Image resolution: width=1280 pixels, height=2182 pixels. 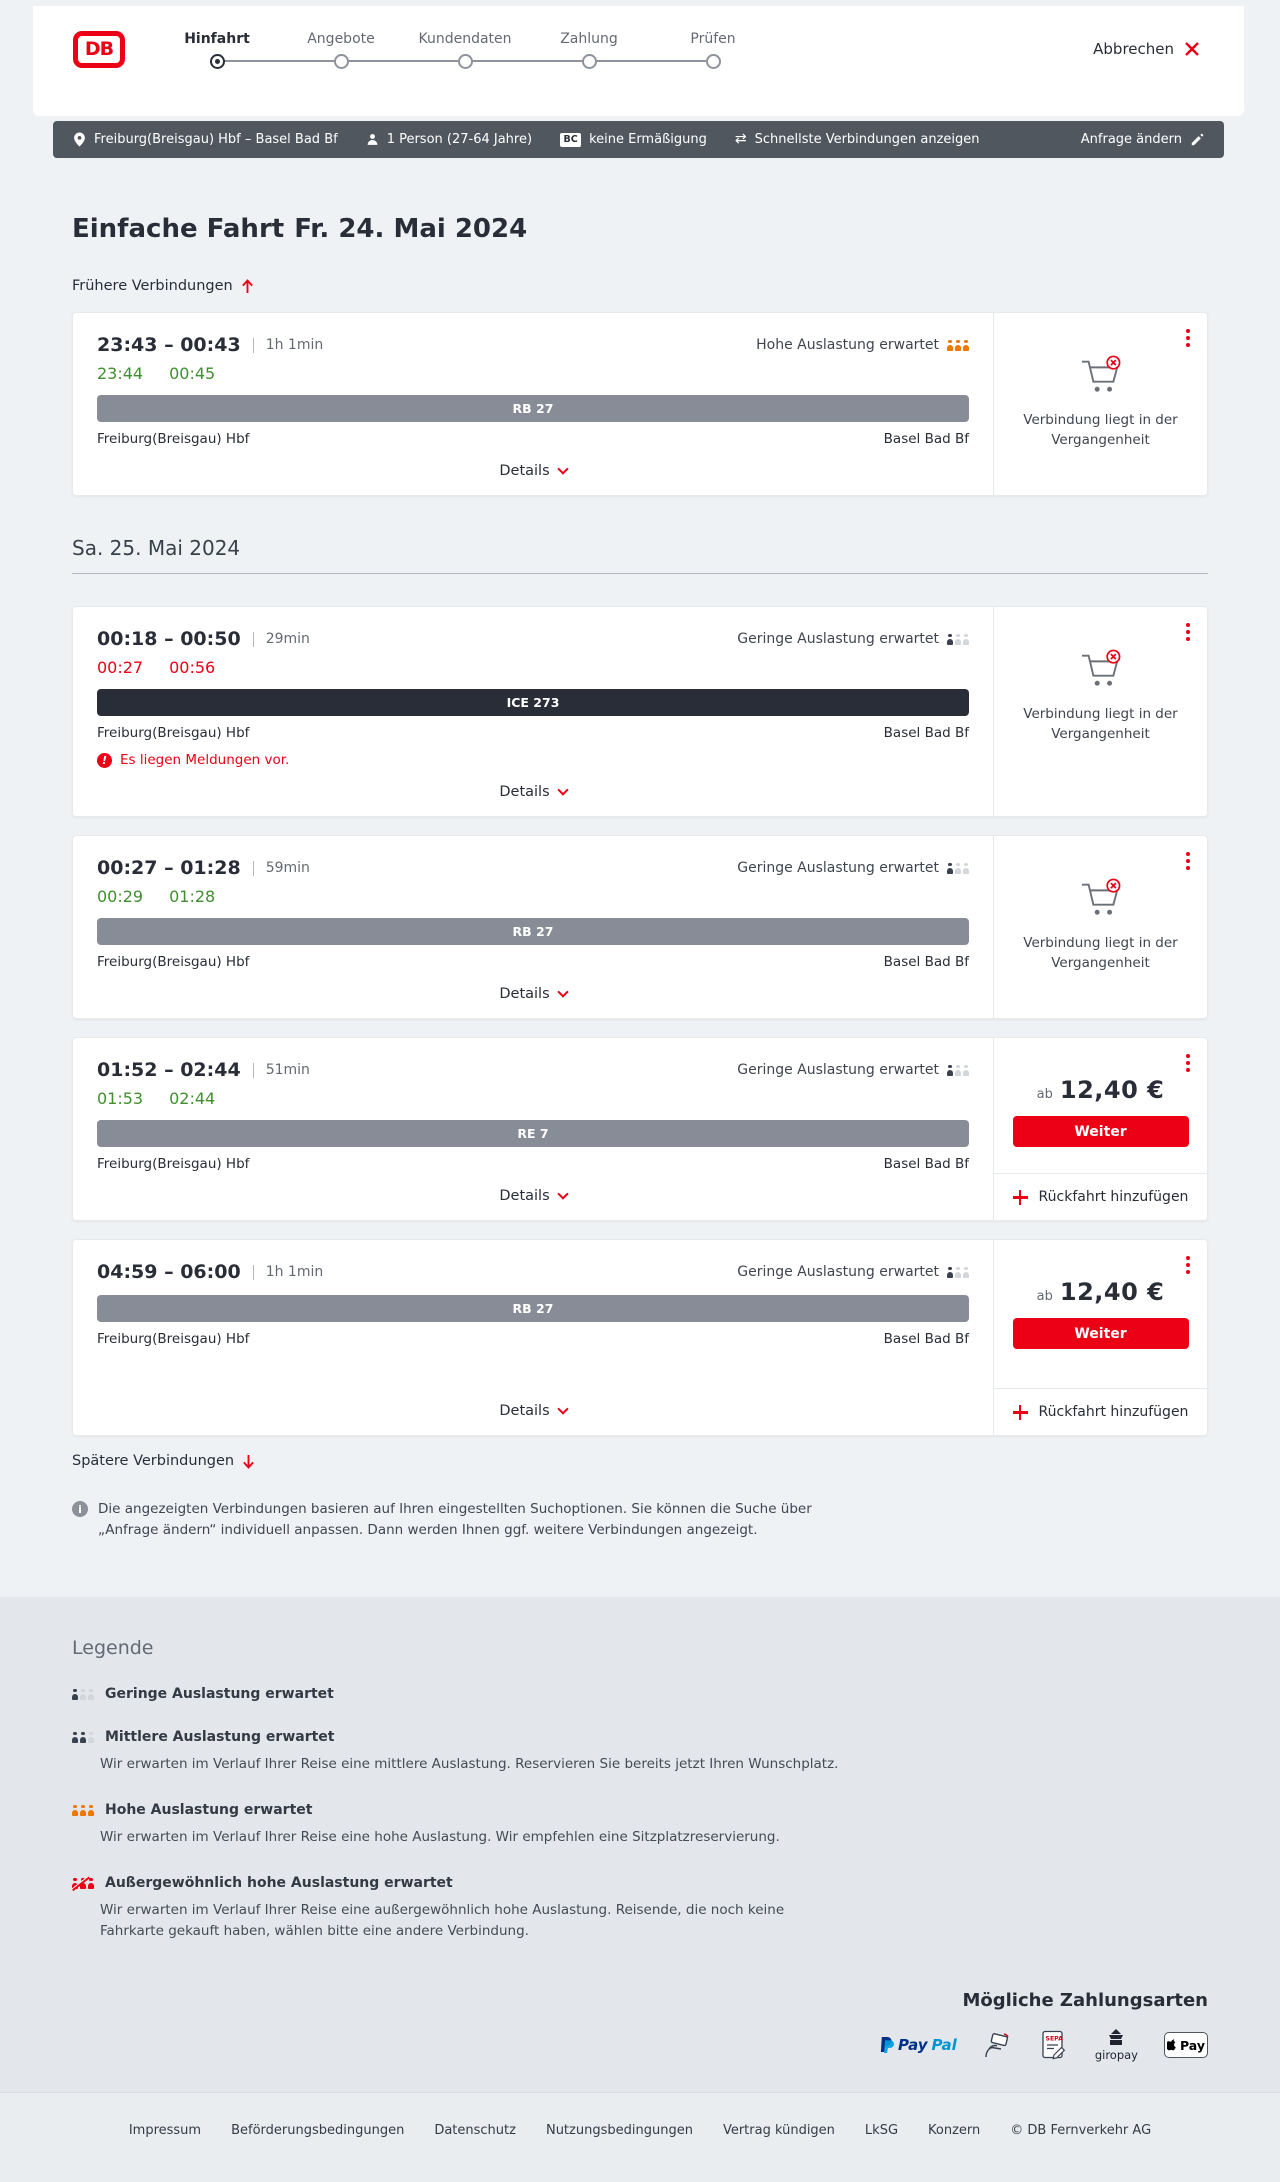 What do you see at coordinates (639, 1883) in the screenshot?
I see `legend-item-exceptional: Außergewöhnlich hohe Auslastung erwartet` at bounding box center [639, 1883].